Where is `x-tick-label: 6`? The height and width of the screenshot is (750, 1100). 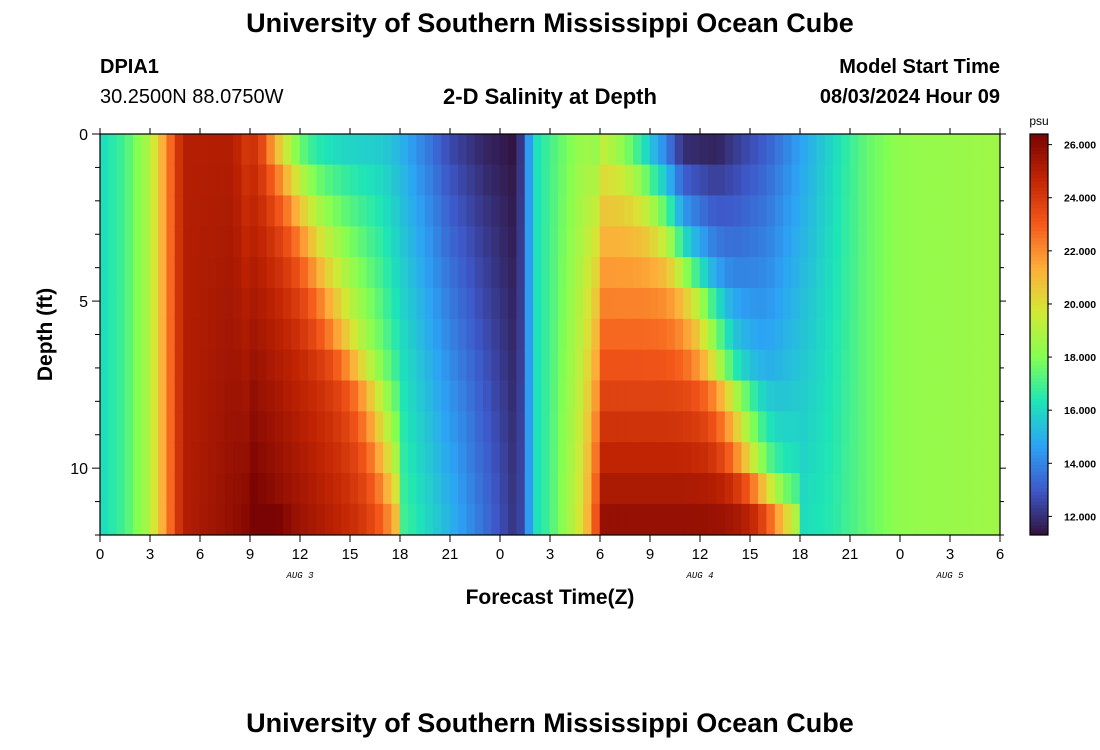
x-tick-label: 6 is located at coordinates (600, 554).